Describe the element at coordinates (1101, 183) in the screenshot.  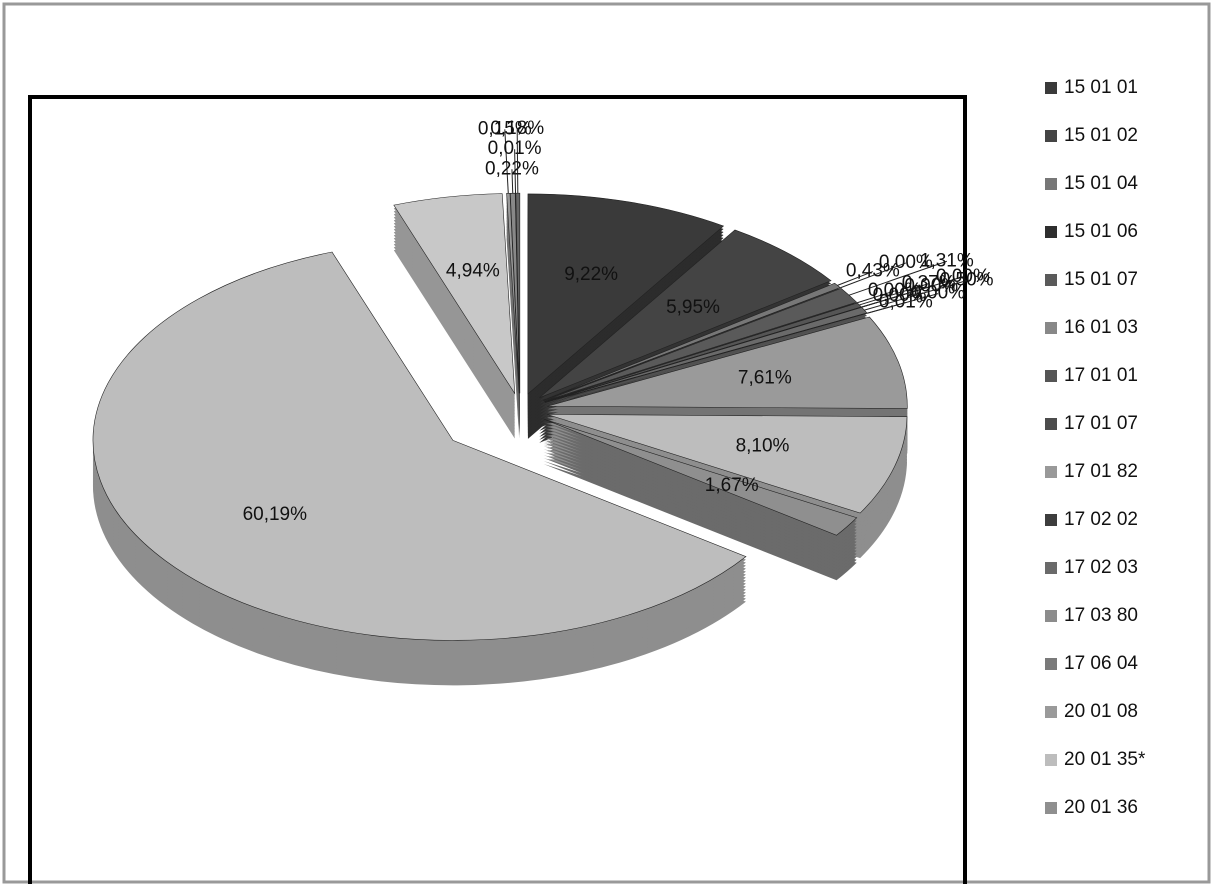
I see `legend-label: 15 01 04` at that location.